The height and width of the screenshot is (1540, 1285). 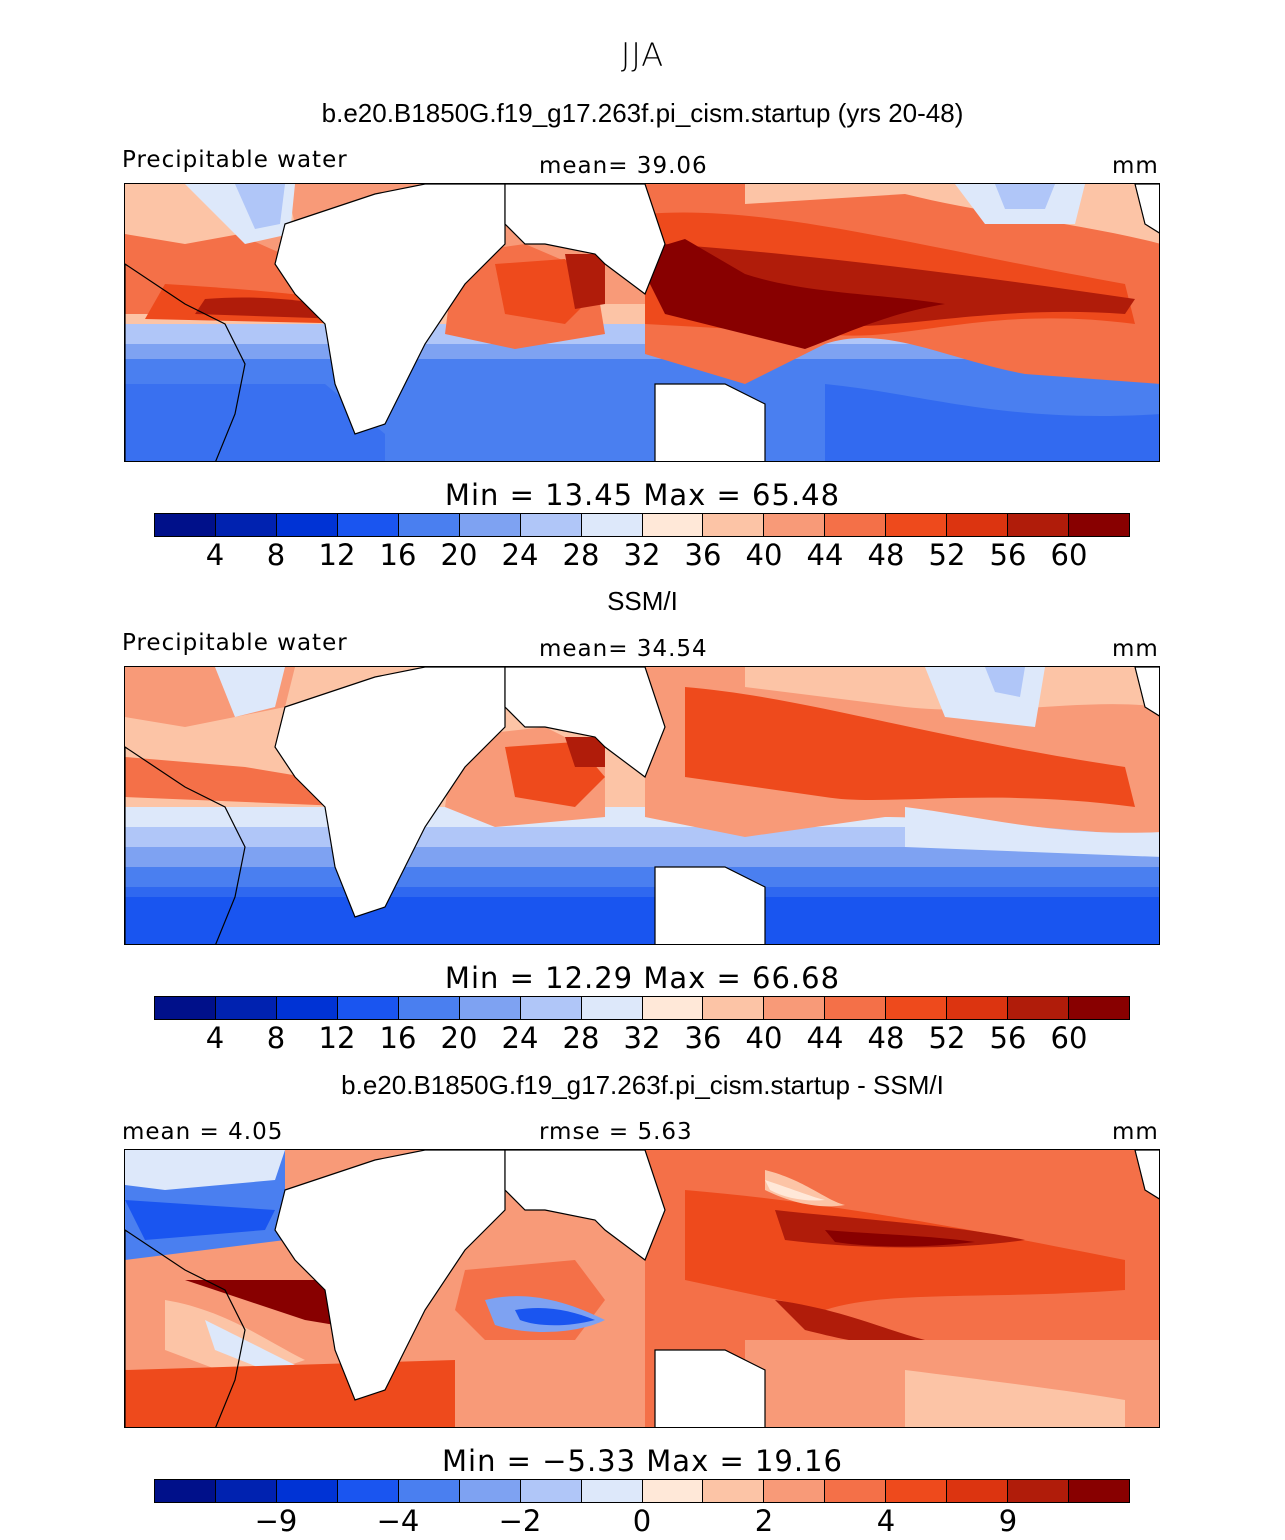 I want to click on panel-1-land, so click(x=642, y=322).